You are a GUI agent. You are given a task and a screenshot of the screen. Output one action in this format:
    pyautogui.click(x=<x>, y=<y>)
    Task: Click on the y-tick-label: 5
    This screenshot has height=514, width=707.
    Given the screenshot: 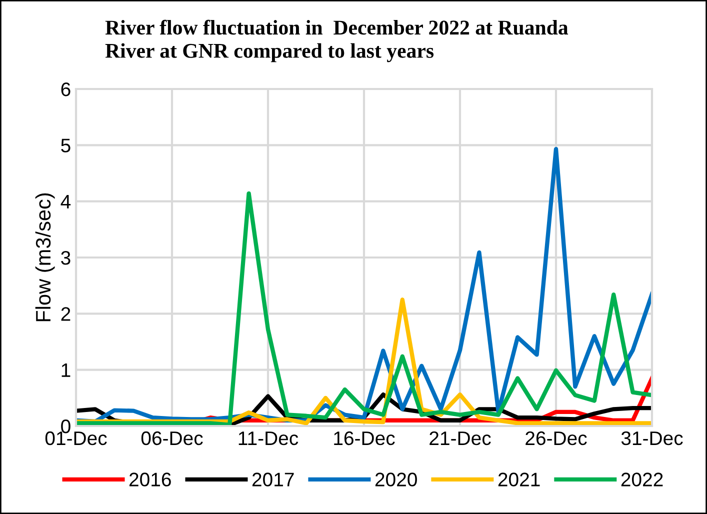 What is the action you would take?
    pyautogui.click(x=65, y=145)
    